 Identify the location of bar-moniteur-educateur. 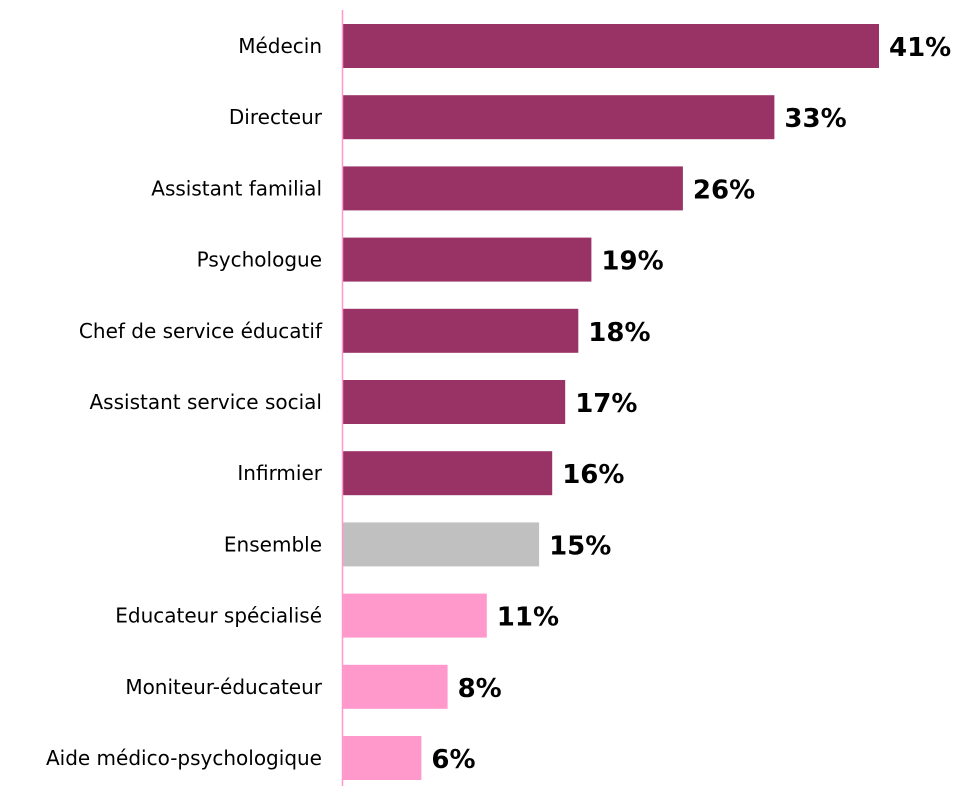
(395, 686).